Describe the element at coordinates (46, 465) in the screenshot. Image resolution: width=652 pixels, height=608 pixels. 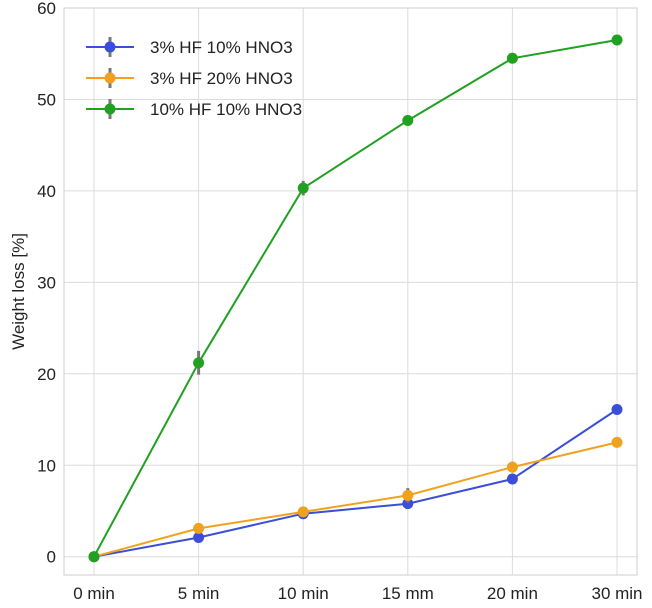
I see `y-tick-label: 10` at that location.